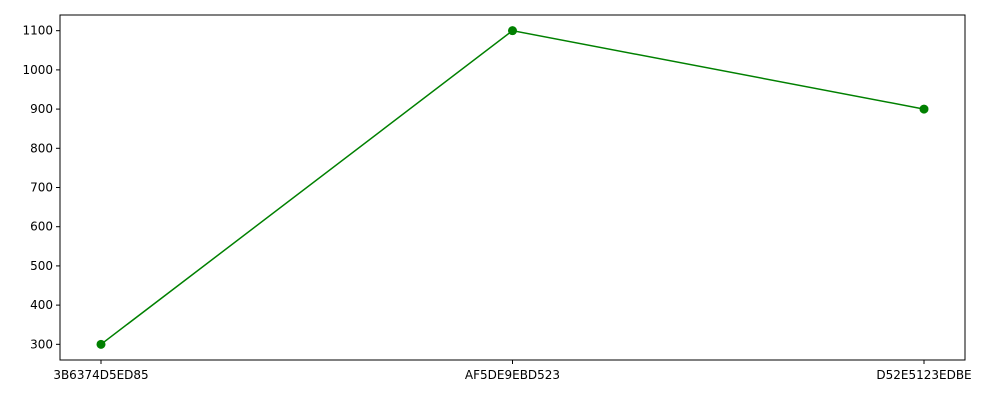 The width and height of the screenshot is (1000, 400). Describe the element at coordinates (37, 70) in the screenshot. I see `y-tick-label: 1000` at that location.